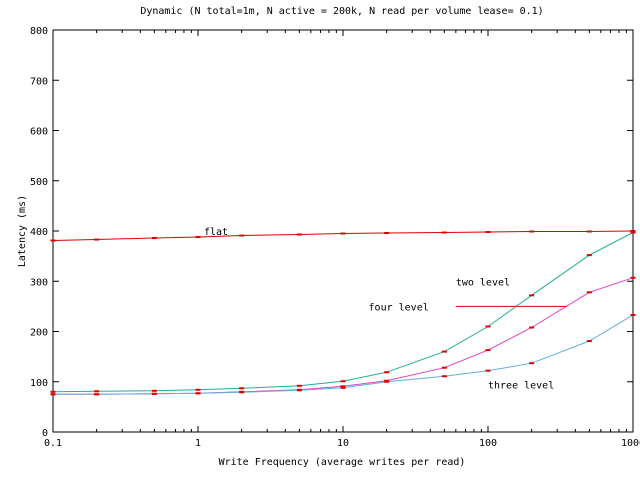 The width and height of the screenshot is (640, 480). What do you see at coordinates (343, 443) in the screenshot?
I see `x-tick-label: 10` at bounding box center [343, 443].